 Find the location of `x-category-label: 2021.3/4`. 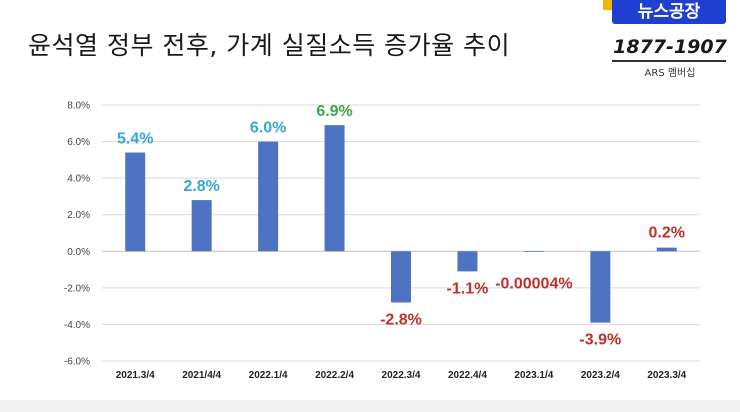

x-category-label: 2021.3/4 is located at coordinates (135, 375).